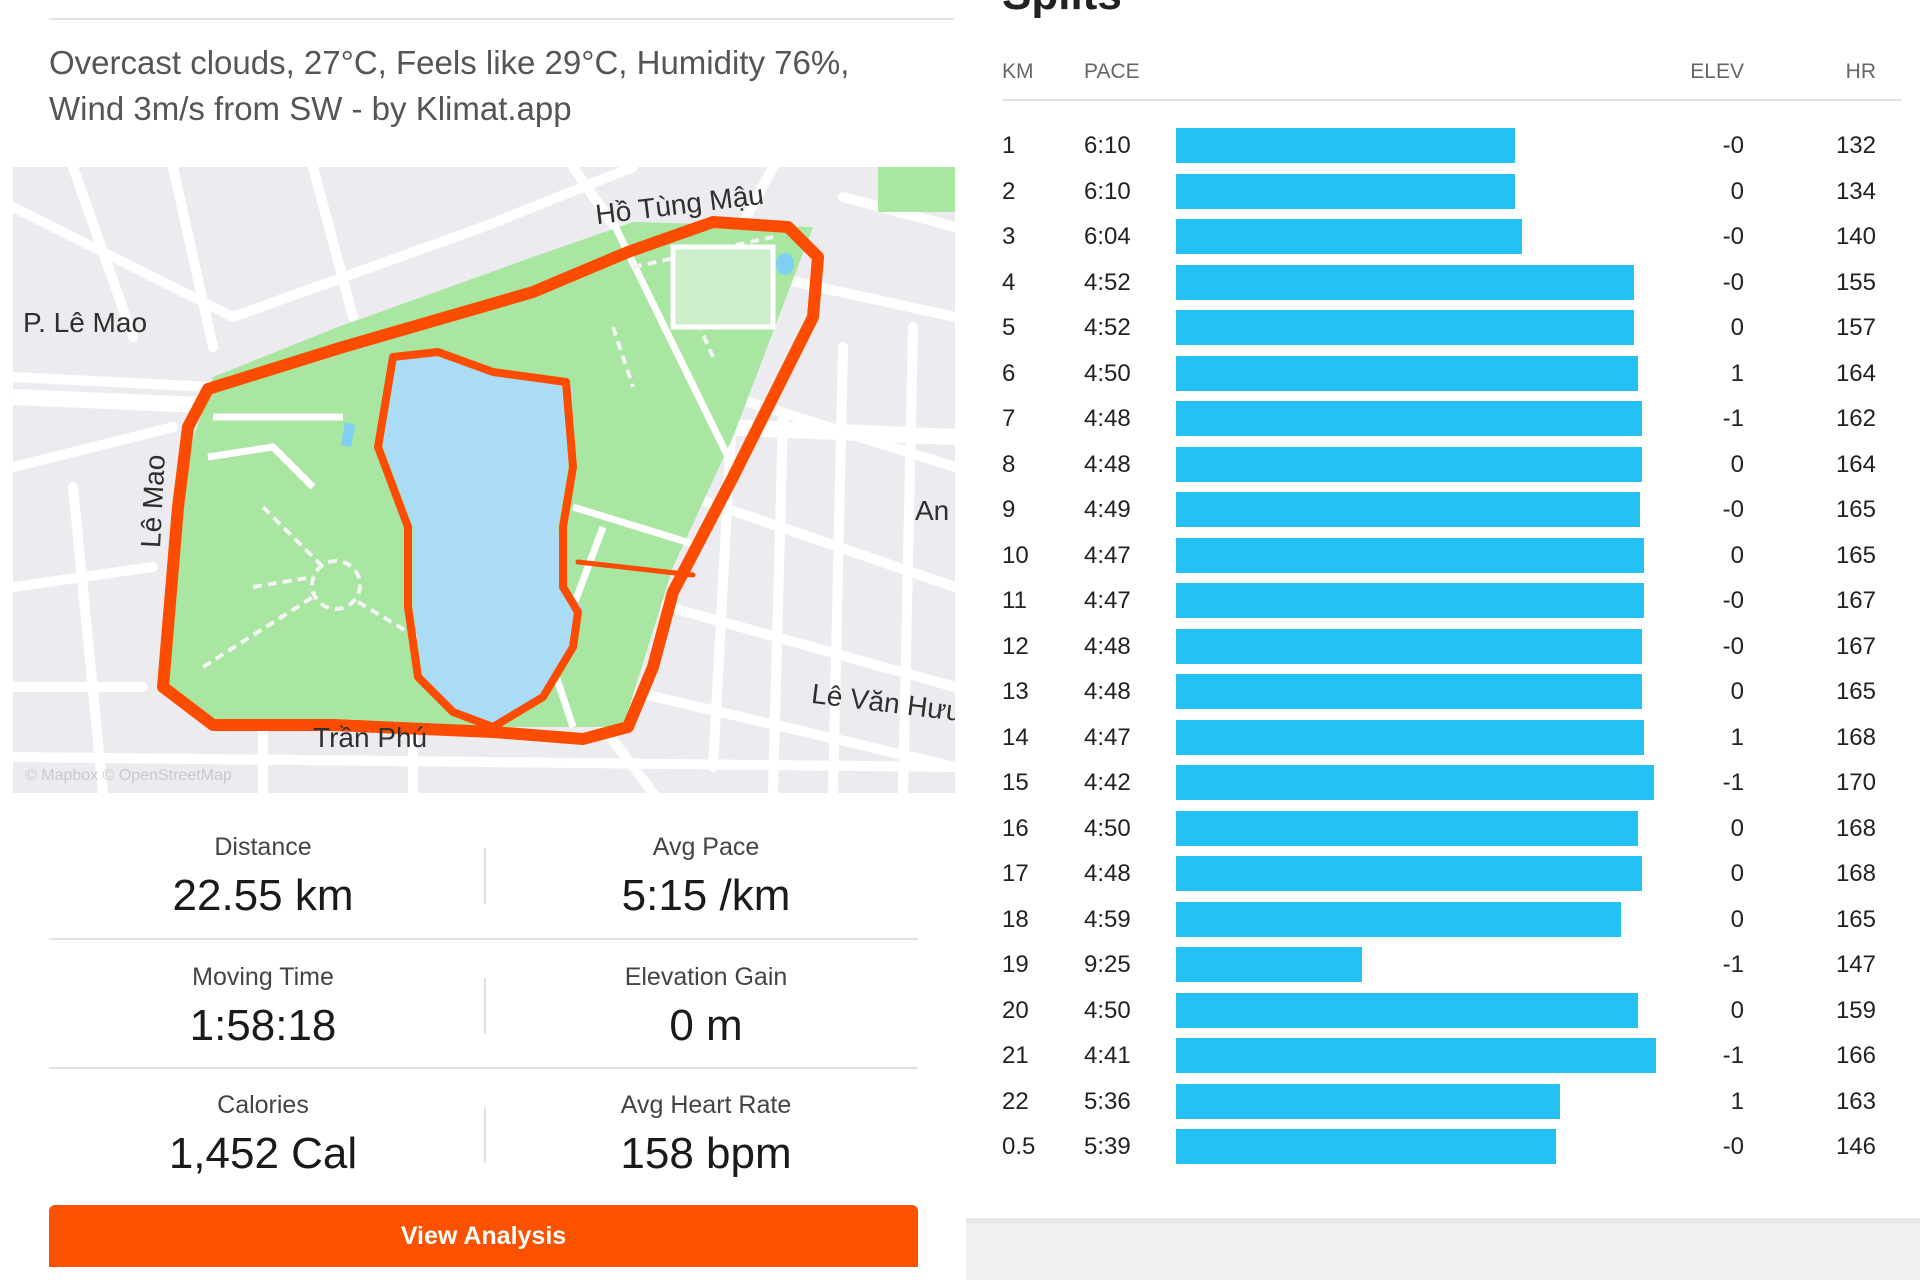 The height and width of the screenshot is (1280, 1920). Describe the element at coordinates (1112, 71) in the screenshot. I see `header-pace: PACE` at that location.